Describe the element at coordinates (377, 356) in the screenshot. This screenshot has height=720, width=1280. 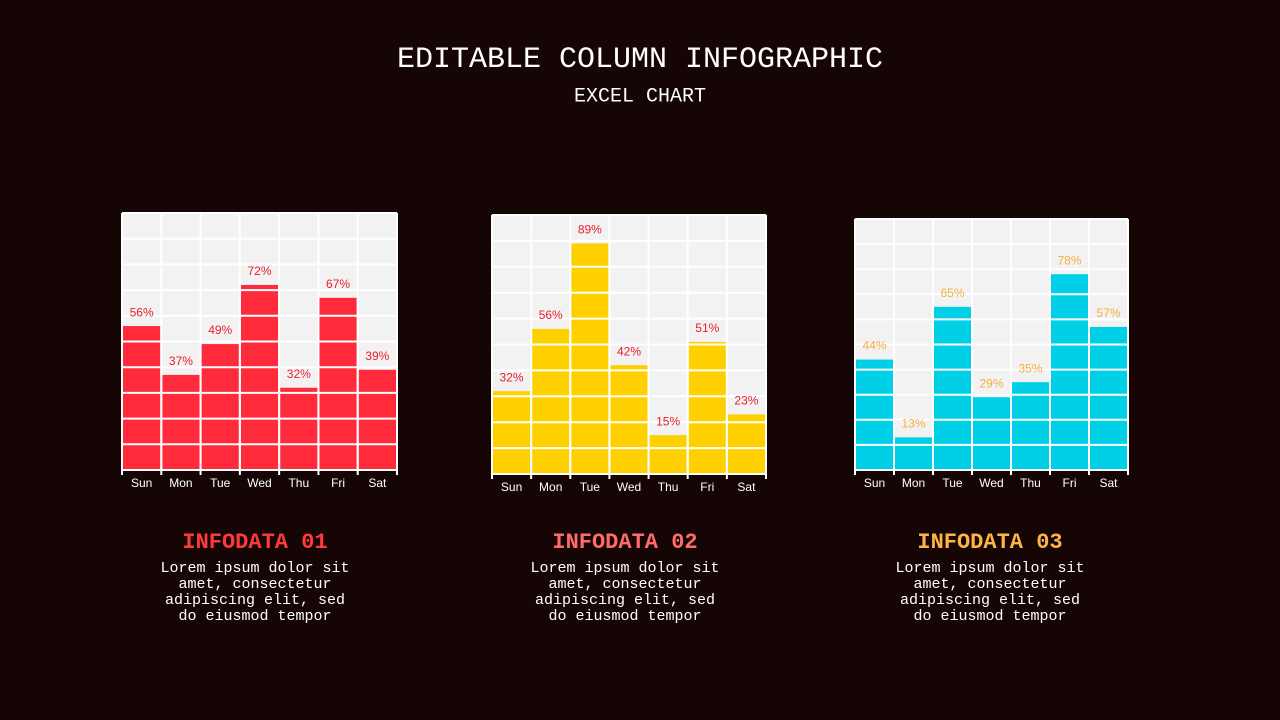
I see `value-label: 39%` at that location.